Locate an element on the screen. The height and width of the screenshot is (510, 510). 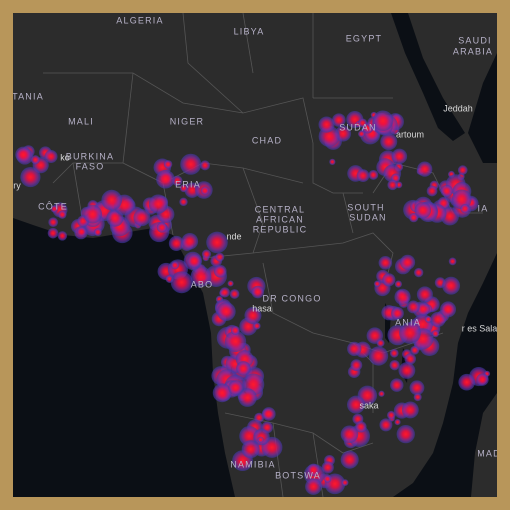
red-sea is located at coordinates (428, 77).